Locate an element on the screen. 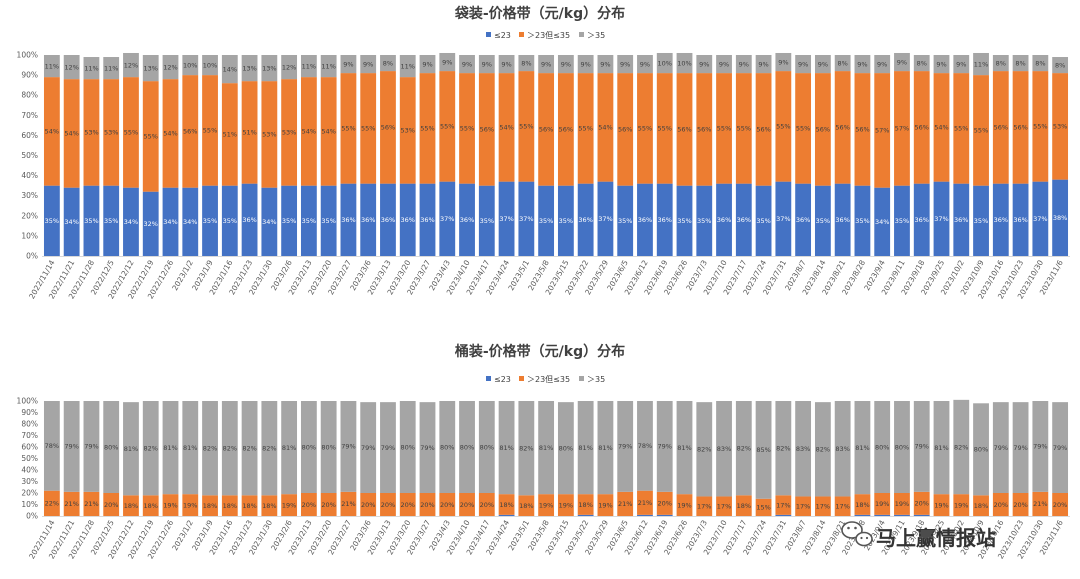  data-label: 78% is located at coordinates (645, 446).